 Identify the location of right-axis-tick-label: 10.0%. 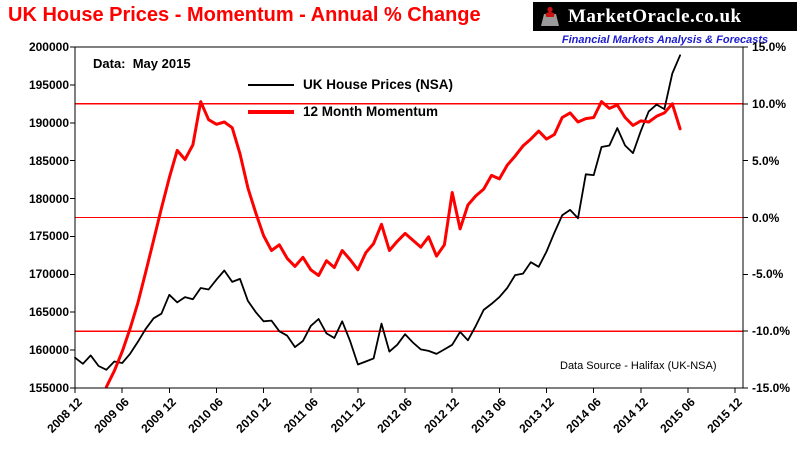
(769, 103).